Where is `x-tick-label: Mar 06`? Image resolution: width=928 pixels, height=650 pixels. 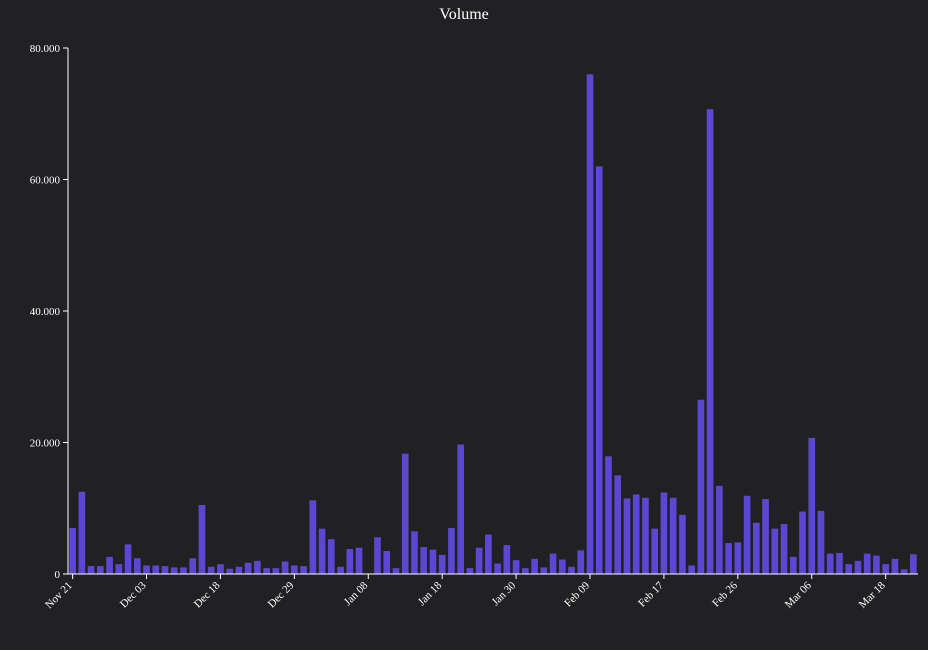 x-tick-label: Mar 06 is located at coordinates (799, 595).